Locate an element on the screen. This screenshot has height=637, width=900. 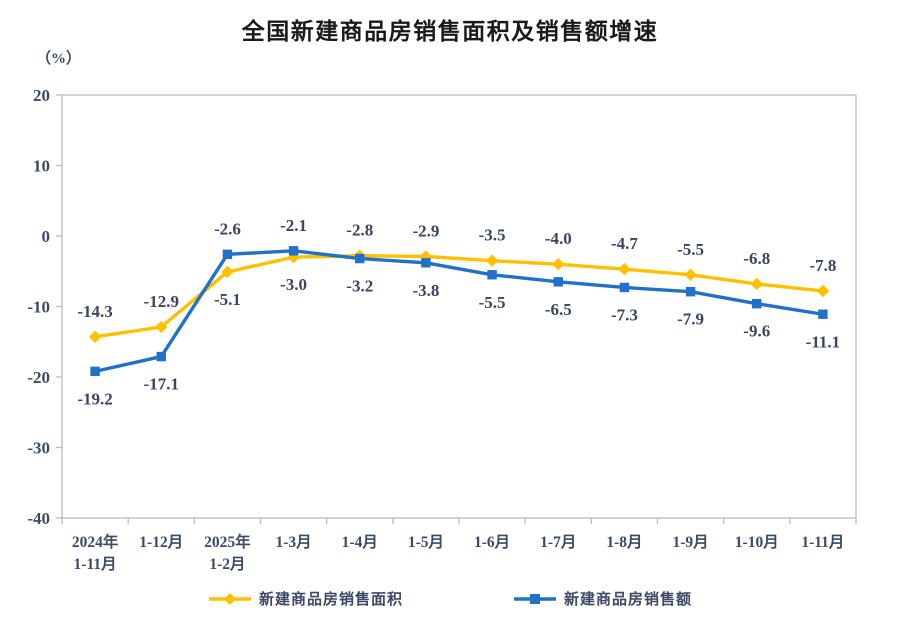
y-tick-label: -20 is located at coordinates (38, 377).